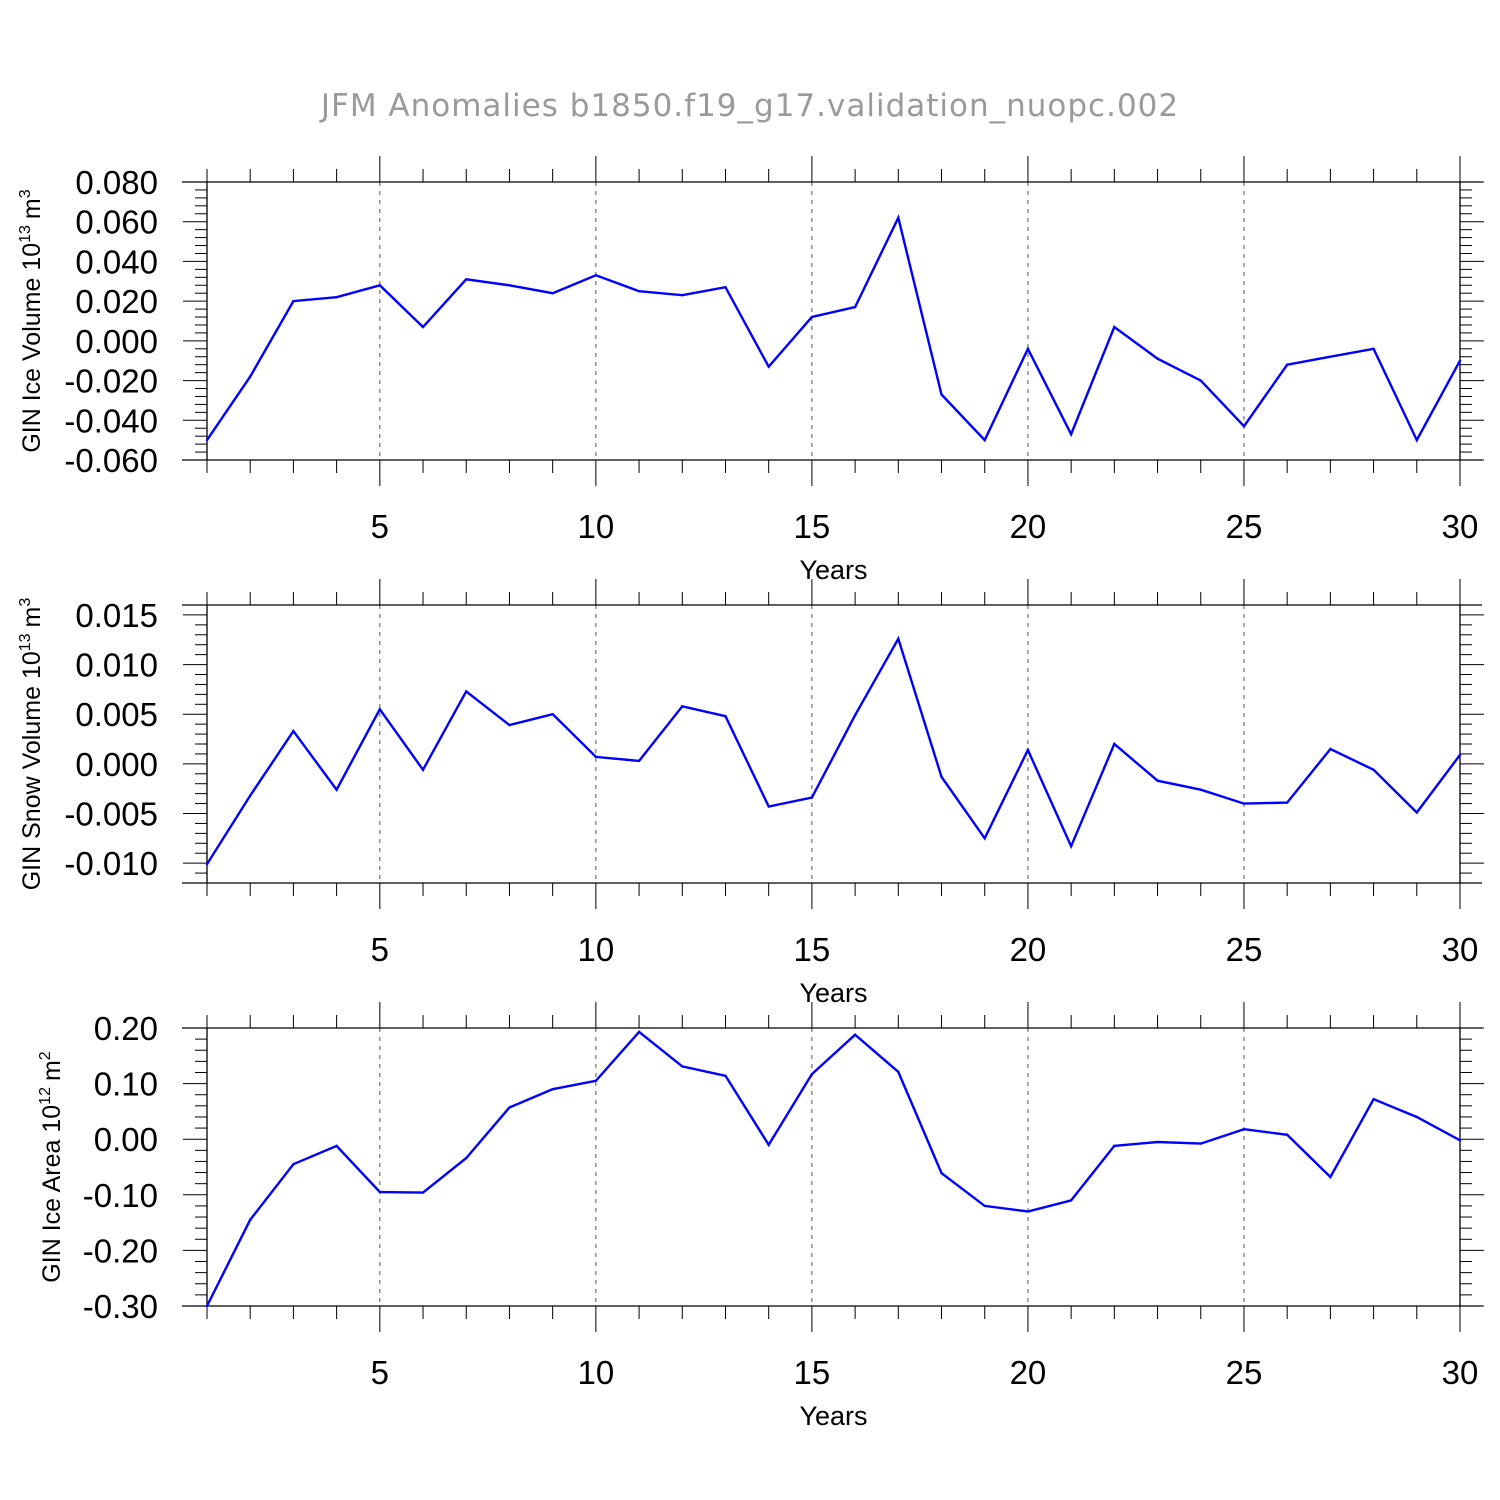  I want to click on y-axis-title: GIN Ice Volume 1013 m3, so click(31, 320).